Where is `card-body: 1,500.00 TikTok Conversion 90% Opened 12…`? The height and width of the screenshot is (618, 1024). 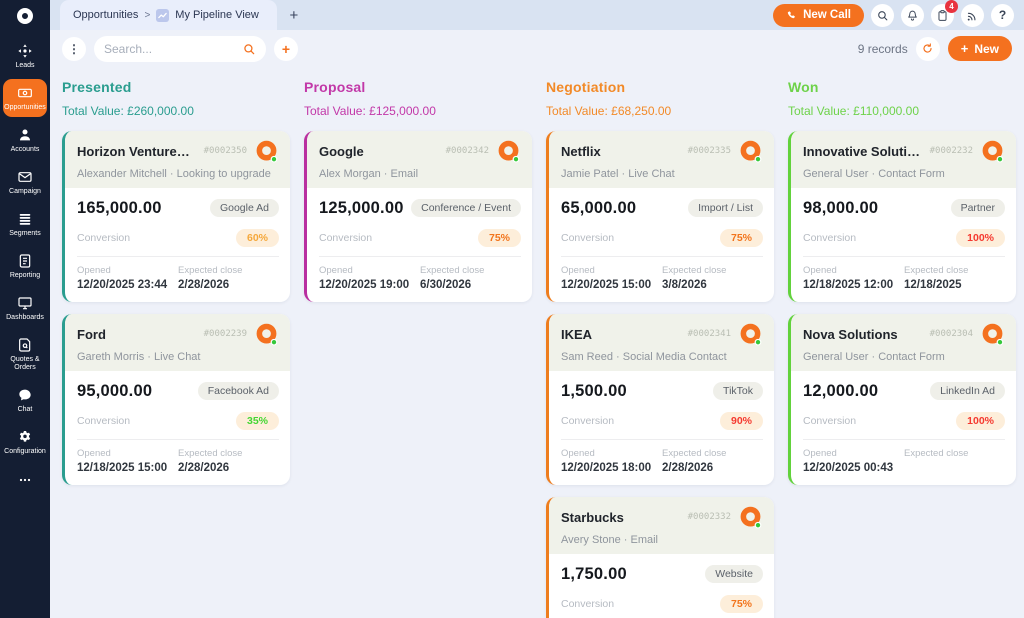
card-body: 1,500.00 TikTok Conversion 90% Opened 12… is located at coordinates (661, 428).